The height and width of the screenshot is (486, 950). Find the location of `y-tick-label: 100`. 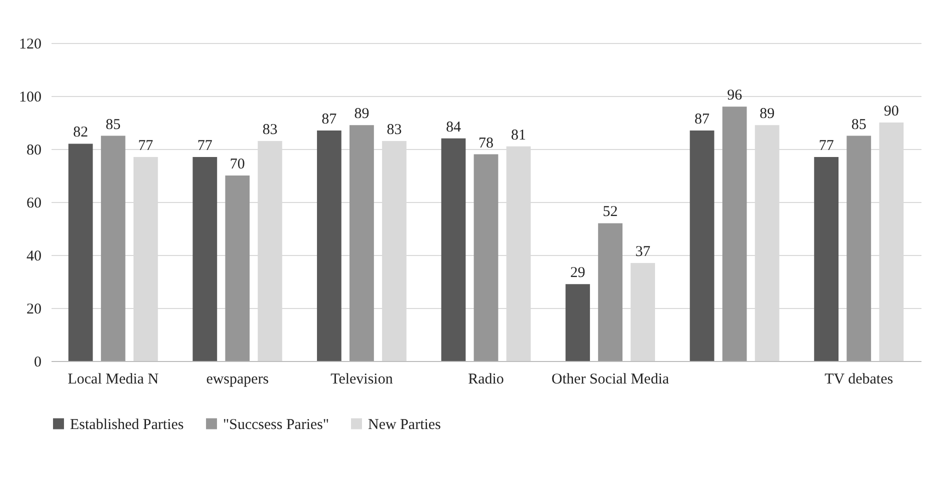

y-tick-label: 100 is located at coordinates (30, 98).